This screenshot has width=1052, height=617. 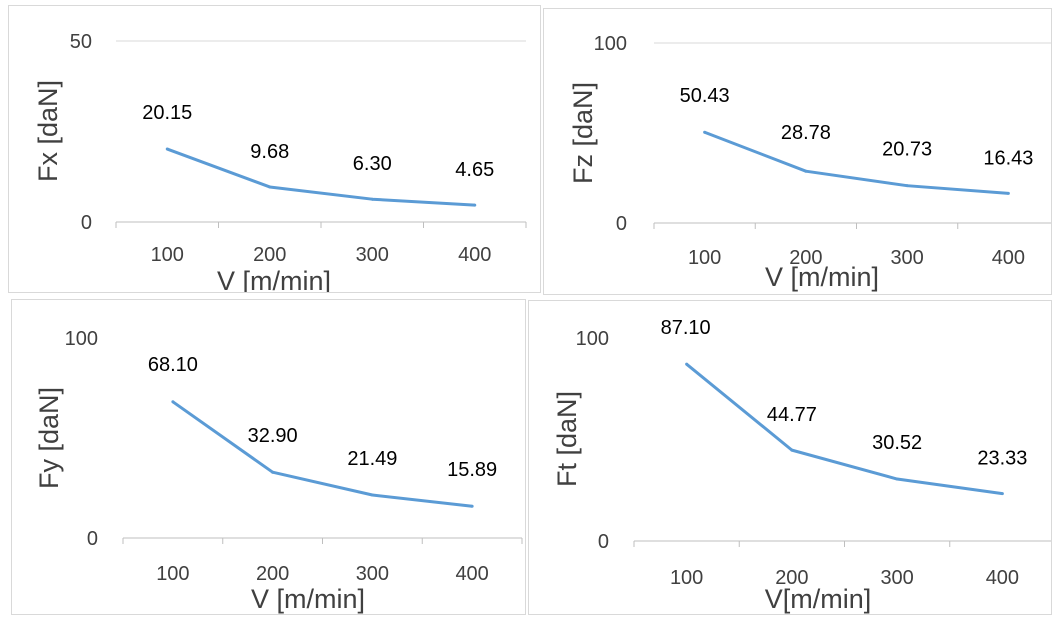 I want to click on fx-y-tick-label: 50, so click(x=81, y=42).